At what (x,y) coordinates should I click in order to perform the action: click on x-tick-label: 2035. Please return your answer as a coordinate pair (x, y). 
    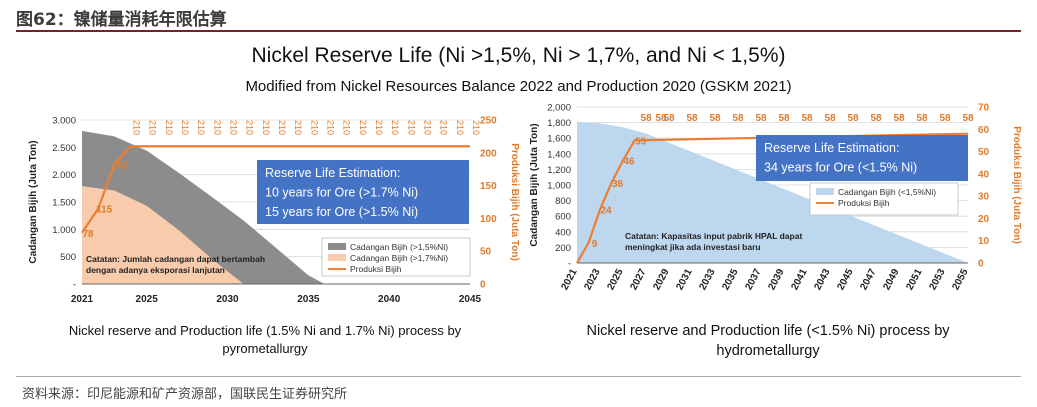
    Looking at the image, I should click on (730, 279).